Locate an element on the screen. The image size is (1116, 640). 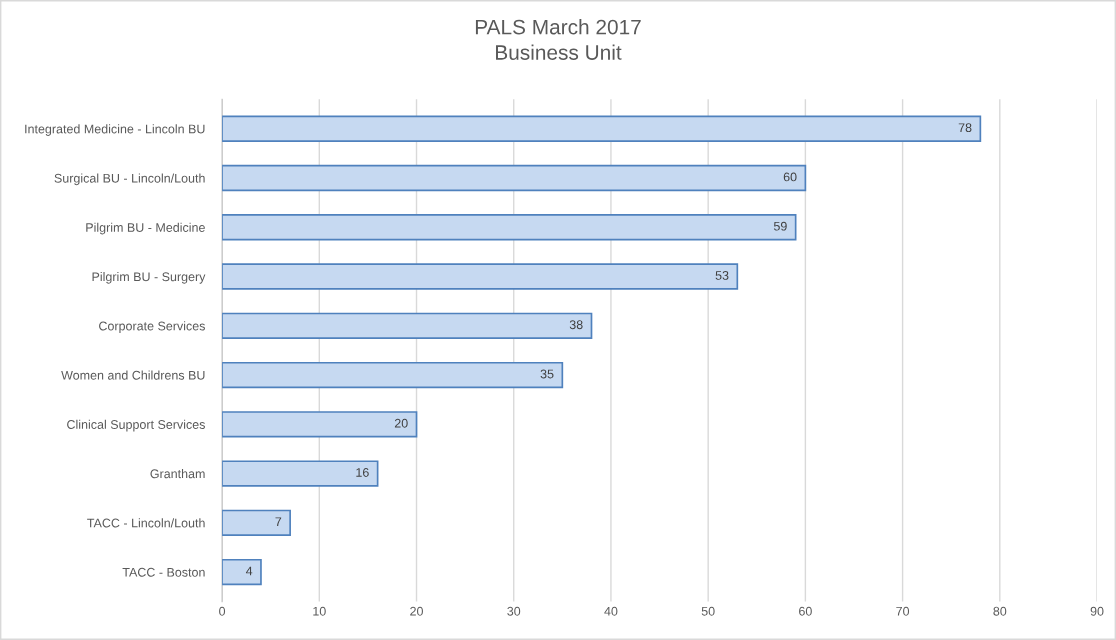
chart-title: PALS March 2017 Business Unit is located at coordinates (558, 39).